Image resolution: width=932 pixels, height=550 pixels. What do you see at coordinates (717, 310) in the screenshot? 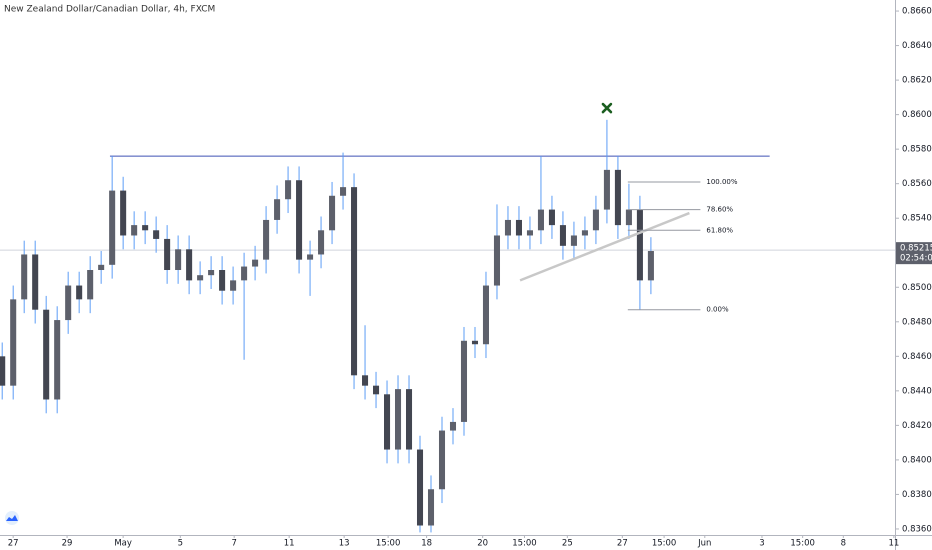
I see `fib-label: 0.00%` at bounding box center [717, 310].